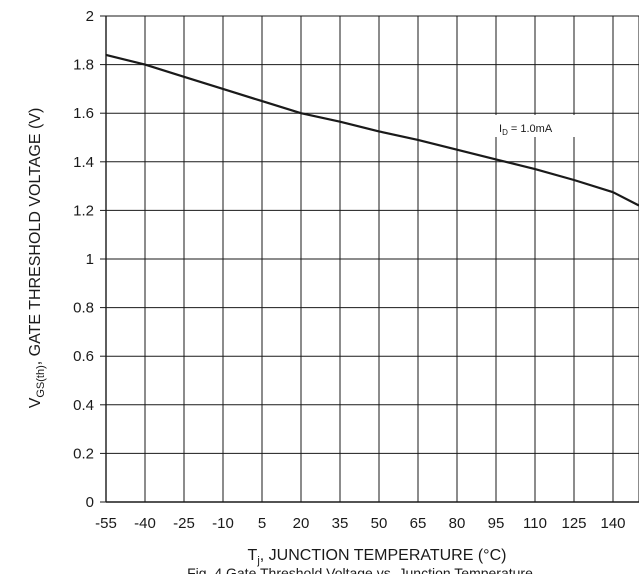 This screenshot has width=639, height=574. What do you see at coordinates (526, 130) in the screenshot?
I see `annotation-label: ID = 1.0mA` at bounding box center [526, 130].